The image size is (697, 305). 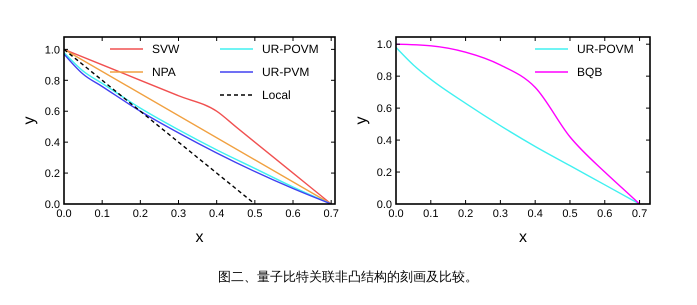 I want to click on legend-label: Local, so click(x=276, y=95).